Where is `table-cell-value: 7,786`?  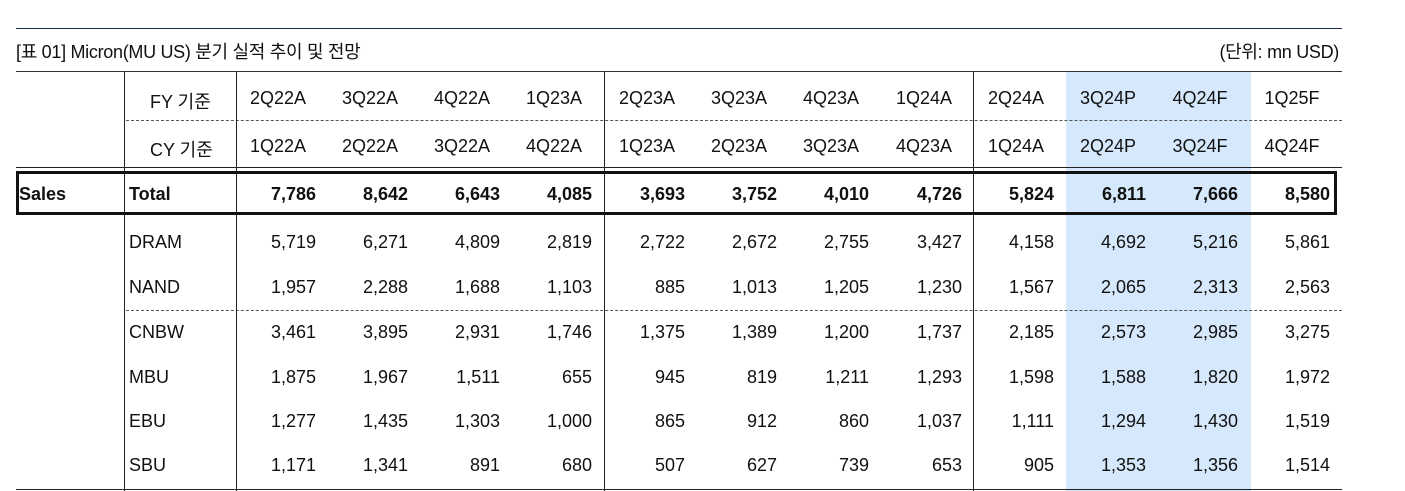
table-cell-value: 7,786 is located at coordinates (293, 194).